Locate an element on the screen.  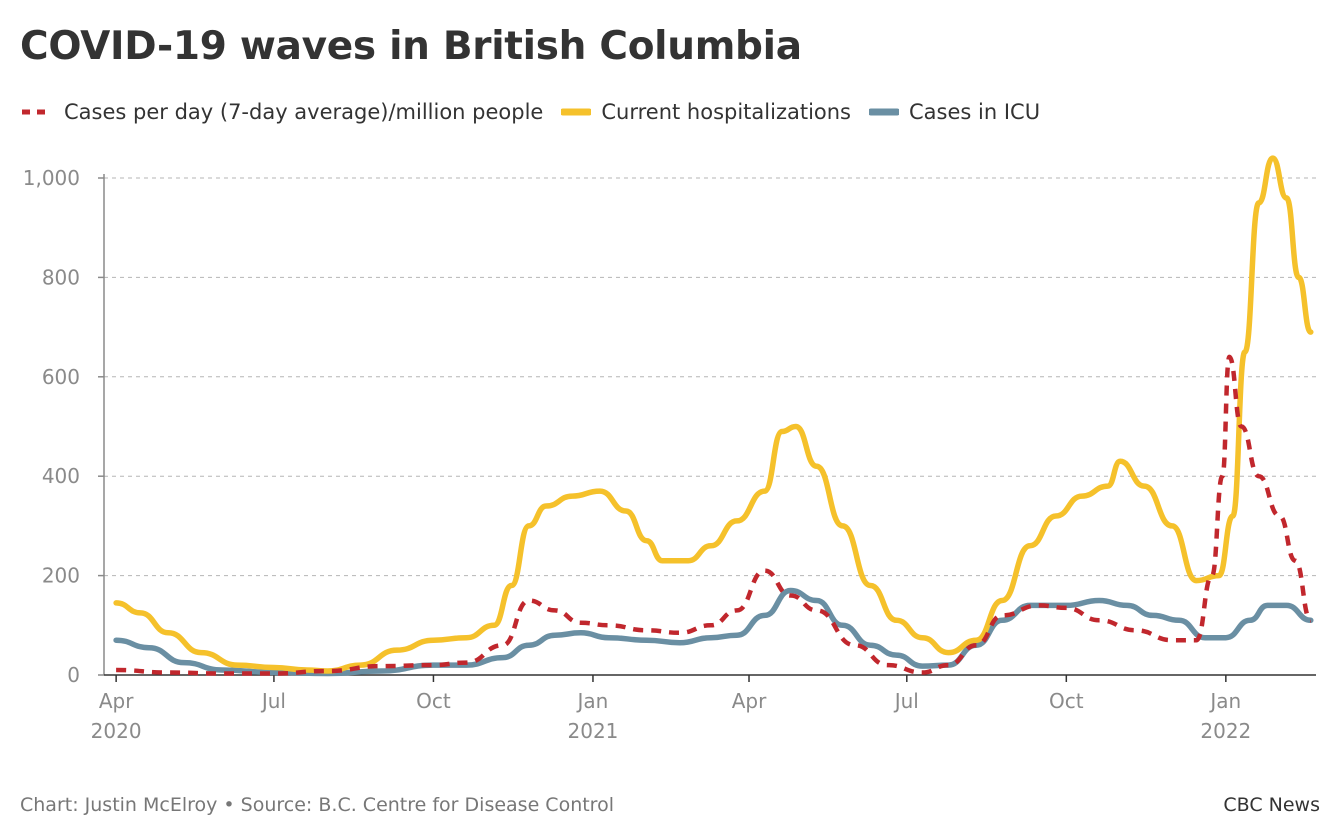
x-tick-label-0: Apr is located at coordinates (116, 701).